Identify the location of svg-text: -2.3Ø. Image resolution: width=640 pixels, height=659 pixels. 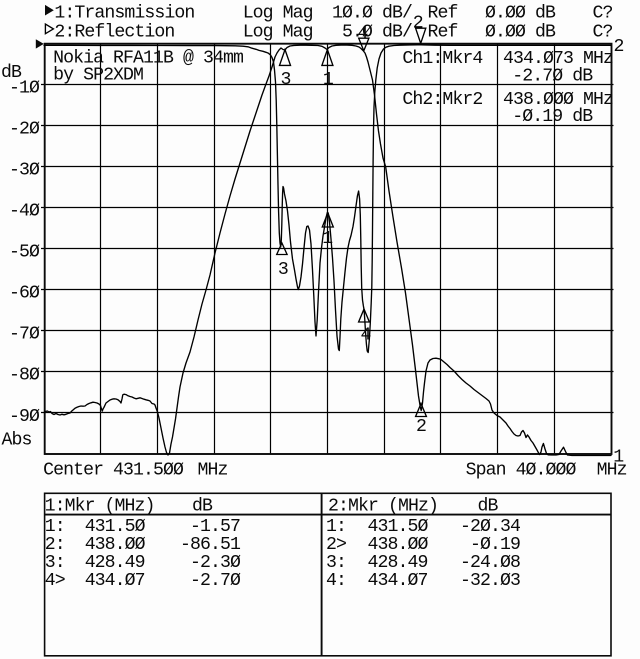
(215, 563).